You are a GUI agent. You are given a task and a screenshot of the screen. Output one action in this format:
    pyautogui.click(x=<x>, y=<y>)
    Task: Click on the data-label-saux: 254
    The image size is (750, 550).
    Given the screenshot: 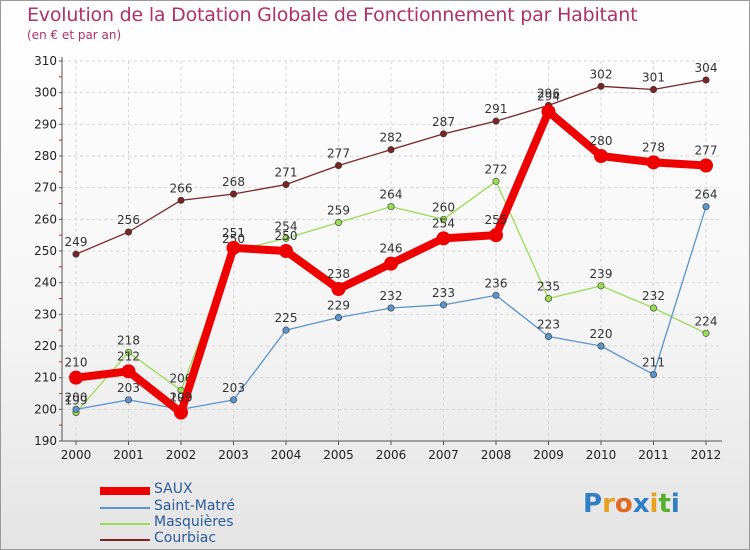 What is the action you would take?
    pyautogui.click(x=443, y=223)
    